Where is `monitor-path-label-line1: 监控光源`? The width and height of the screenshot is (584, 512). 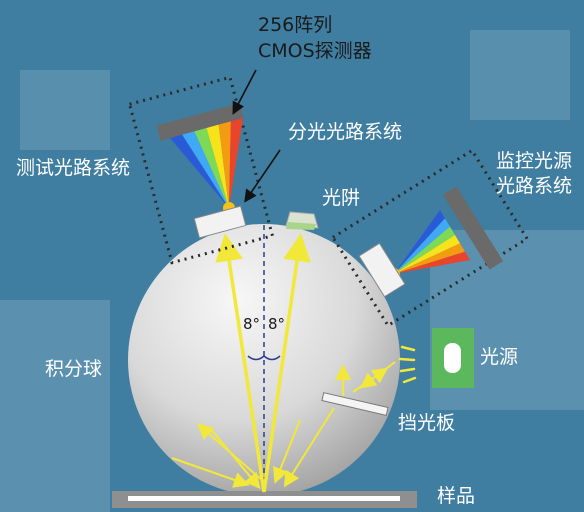
monitor-path-label-line1: 监控光源 is located at coordinates (534, 161).